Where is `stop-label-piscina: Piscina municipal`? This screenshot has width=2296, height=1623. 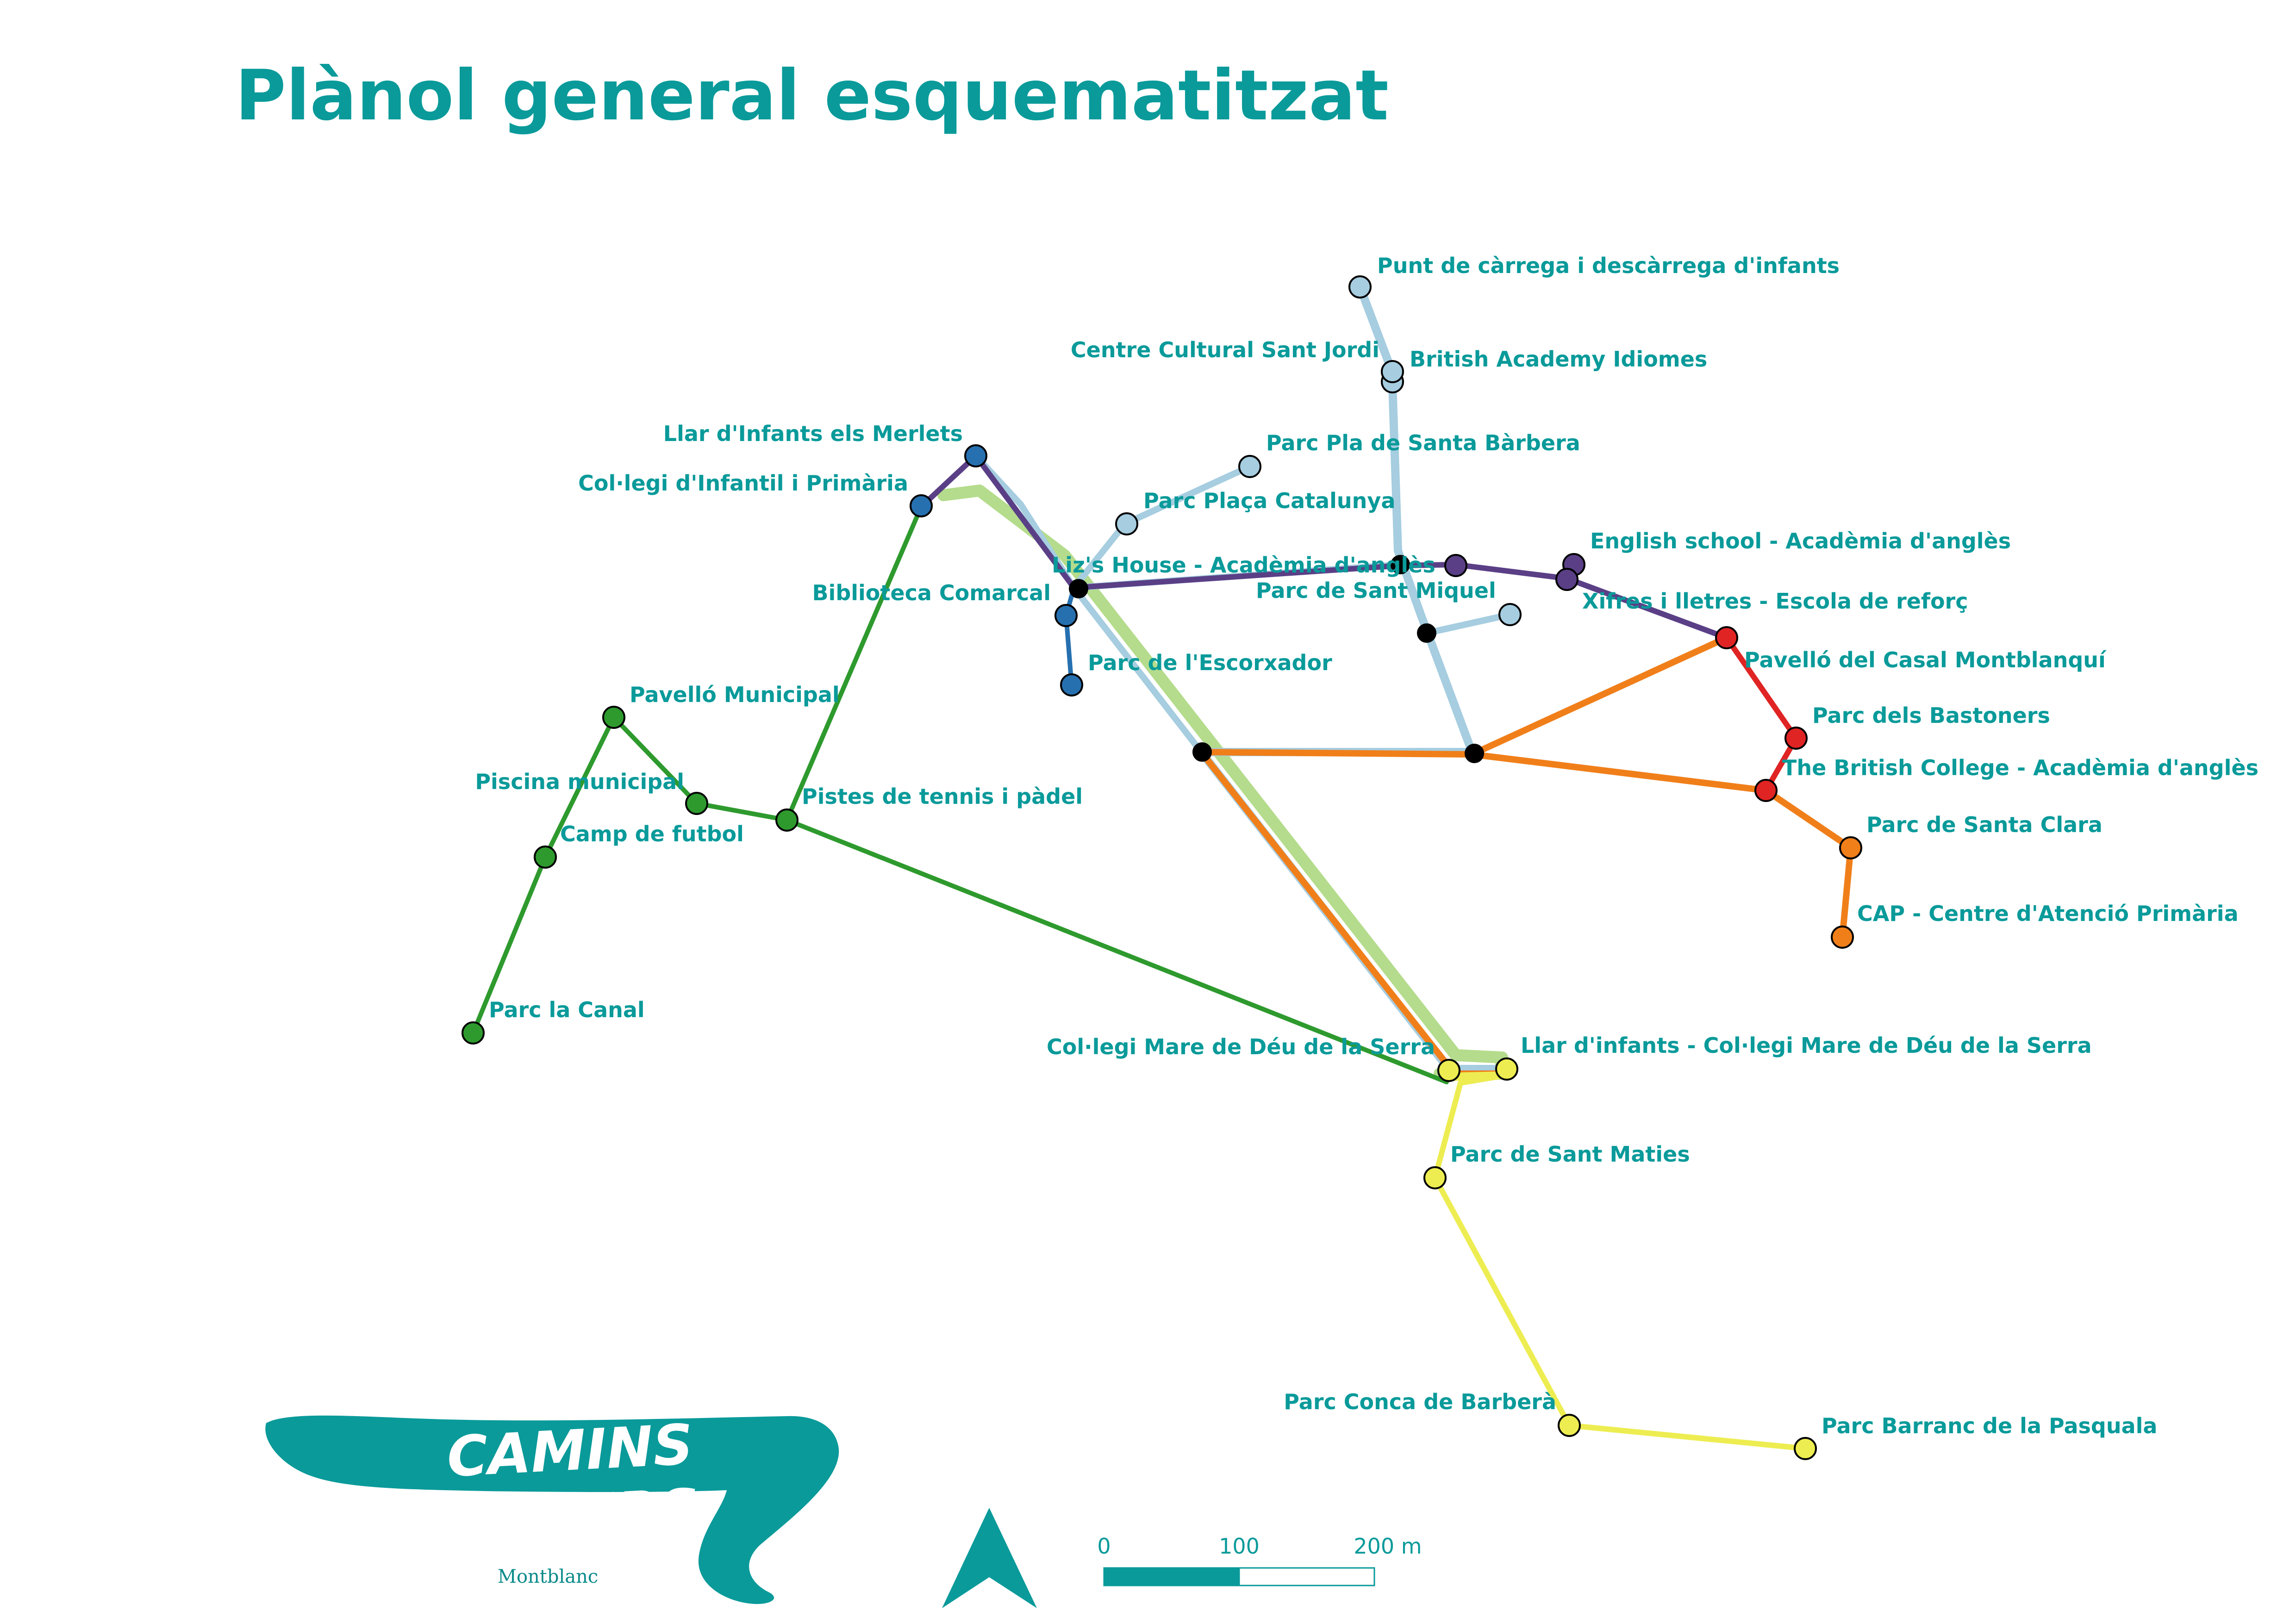
stop-label-piscina: Piscina municipal is located at coordinates (579, 781).